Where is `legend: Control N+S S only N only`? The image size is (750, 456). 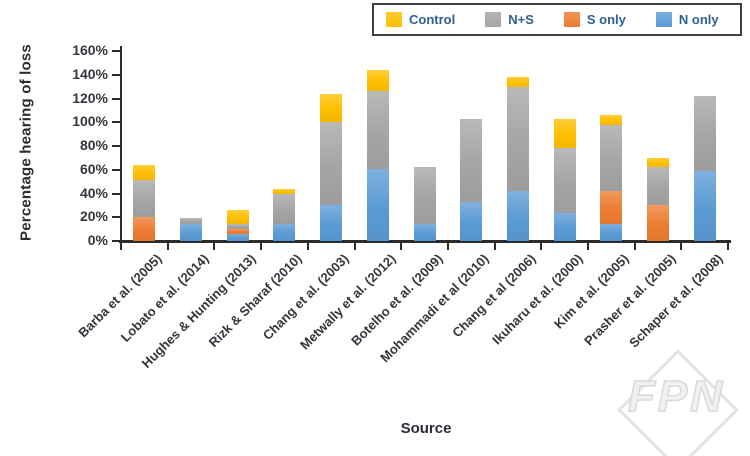 legend: Control N+S S only N only is located at coordinates (557, 19).